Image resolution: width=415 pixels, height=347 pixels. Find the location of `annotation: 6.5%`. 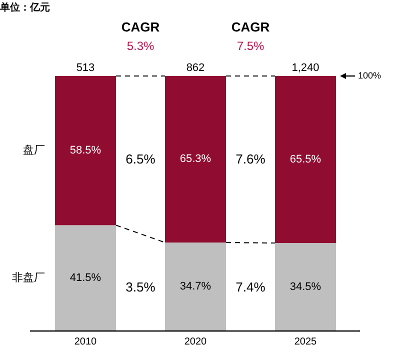

annotation: 6.5% is located at coordinates (141, 158).